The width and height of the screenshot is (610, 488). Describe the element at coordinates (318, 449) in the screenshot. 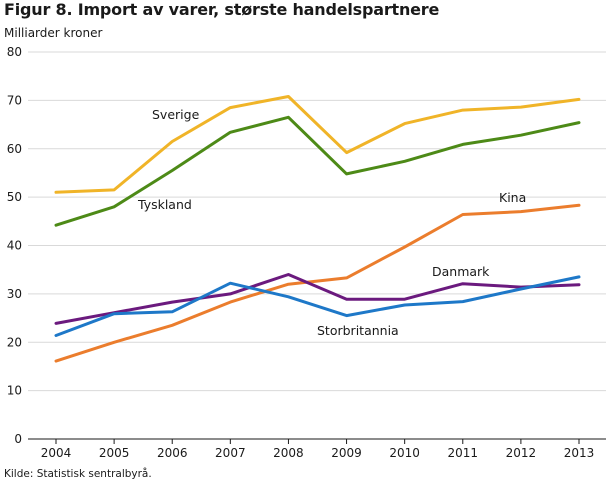

I see `x-axis-ticks: 2004 2005 2006 2007 2008 2009 2010 2011 2012 2013` at that location.